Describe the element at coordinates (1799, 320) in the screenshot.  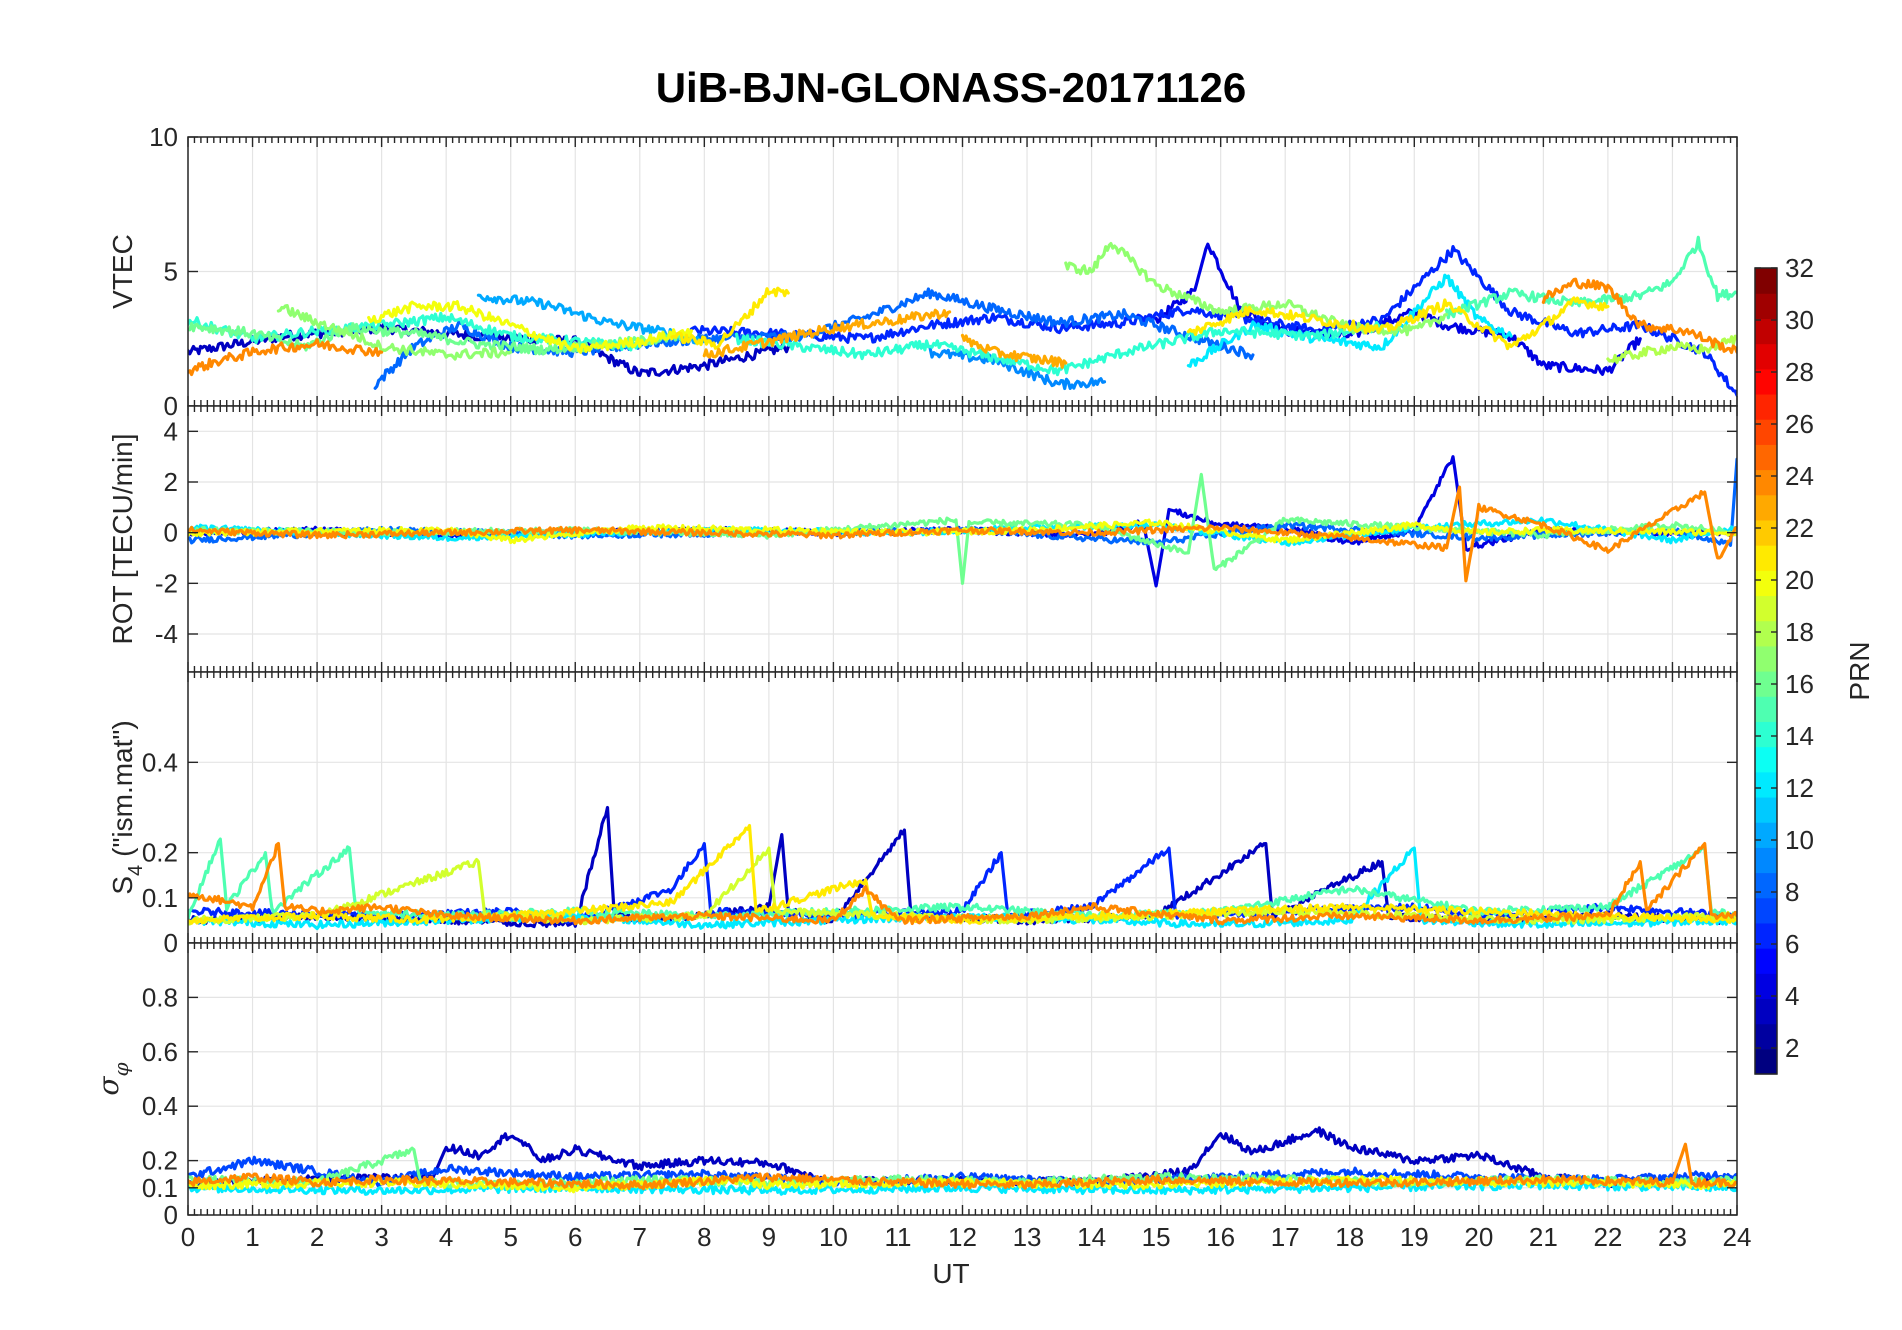
I see `colorbar-tick-label: 30` at that location.